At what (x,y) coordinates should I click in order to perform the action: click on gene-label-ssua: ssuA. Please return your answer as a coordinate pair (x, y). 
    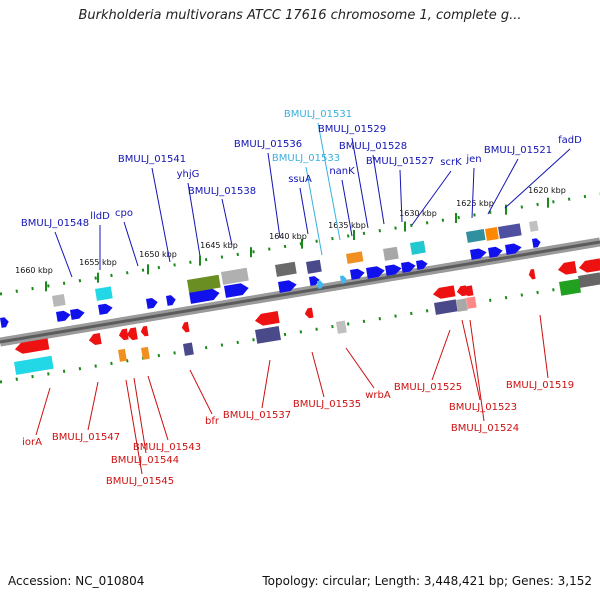
    Looking at the image, I should click on (300, 179).